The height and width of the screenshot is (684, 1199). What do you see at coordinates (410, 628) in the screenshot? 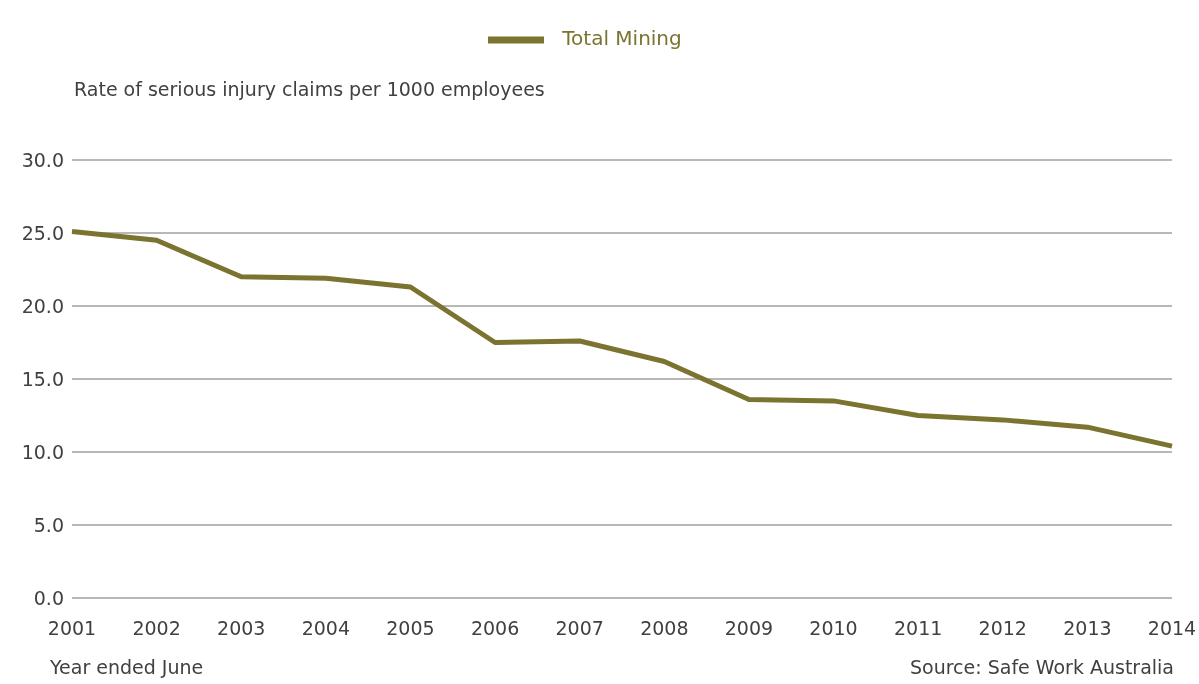
I see `x-tick-label: 2005` at bounding box center [410, 628].